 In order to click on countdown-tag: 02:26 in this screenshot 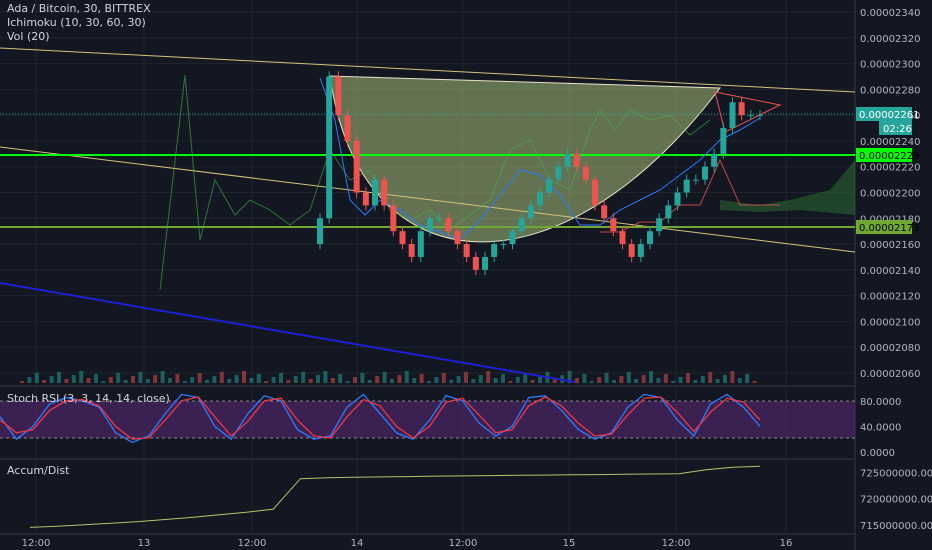, I will do `click(897, 129)`.